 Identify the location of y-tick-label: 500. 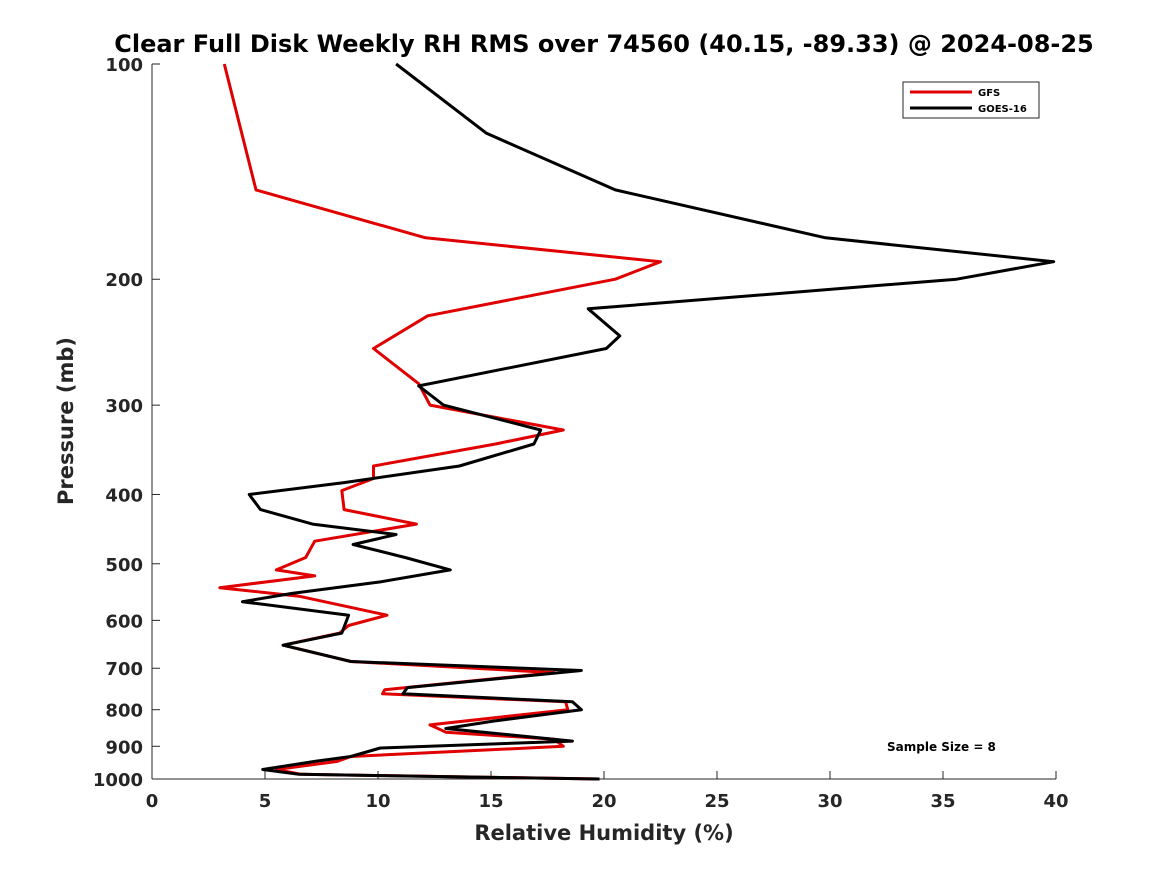
(124, 565).